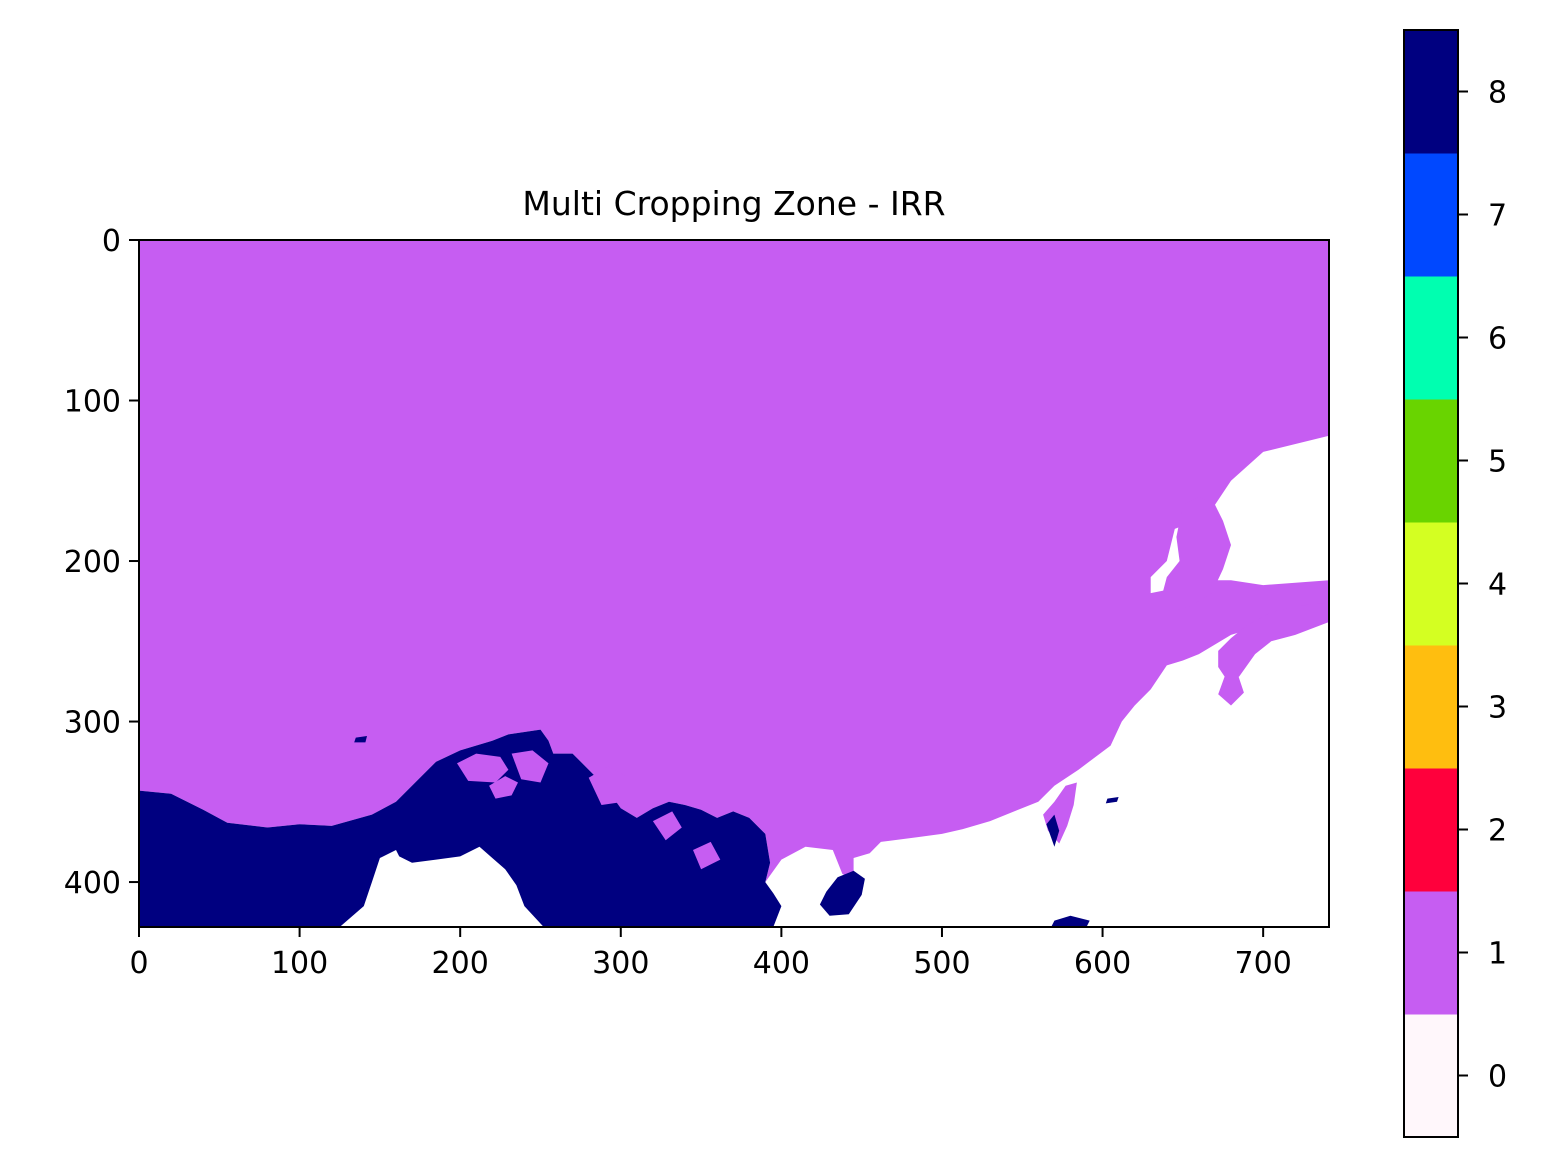 This screenshot has height=1168, width=1544. What do you see at coordinates (842, 893) in the screenshot?
I see `zone-8-hainan` at bounding box center [842, 893].